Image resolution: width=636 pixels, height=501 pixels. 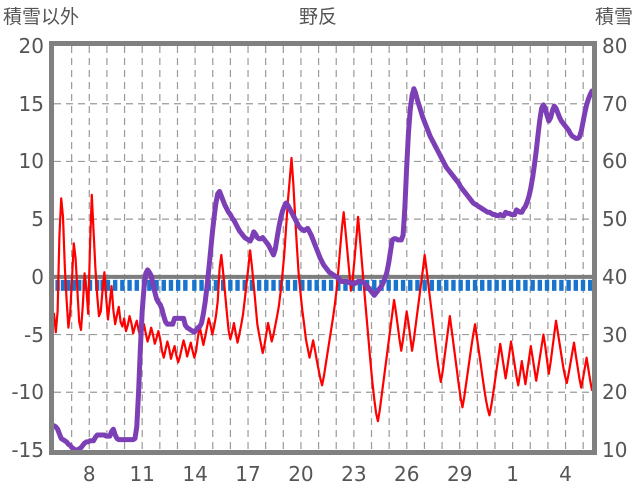 I want to click on x-tick-label: 26, so click(x=407, y=474).